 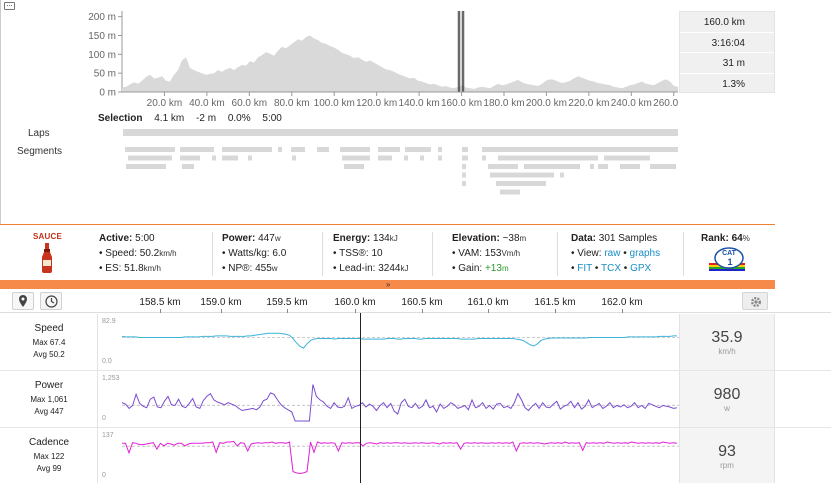 I want to click on row-y-min: 0.0, so click(x=107, y=361).